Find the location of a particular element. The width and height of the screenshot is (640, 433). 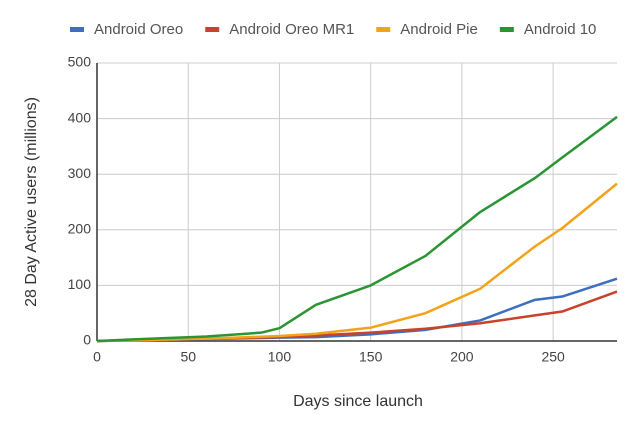

y-tick-label: 100 is located at coordinates (80, 284).